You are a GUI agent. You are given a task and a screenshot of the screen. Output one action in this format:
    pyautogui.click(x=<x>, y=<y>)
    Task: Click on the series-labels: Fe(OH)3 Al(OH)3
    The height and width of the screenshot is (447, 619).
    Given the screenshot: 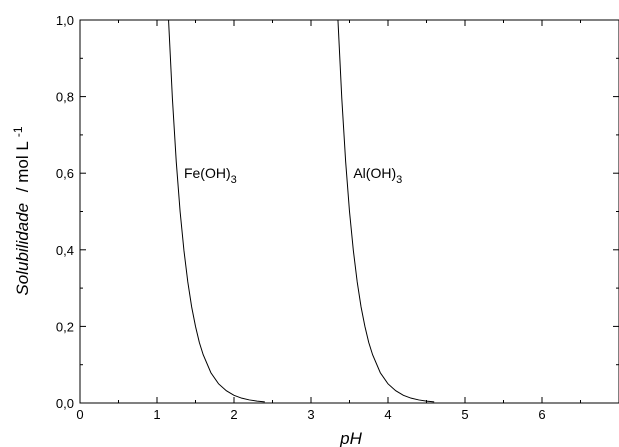 What is the action you would take?
    pyautogui.click(x=293, y=175)
    